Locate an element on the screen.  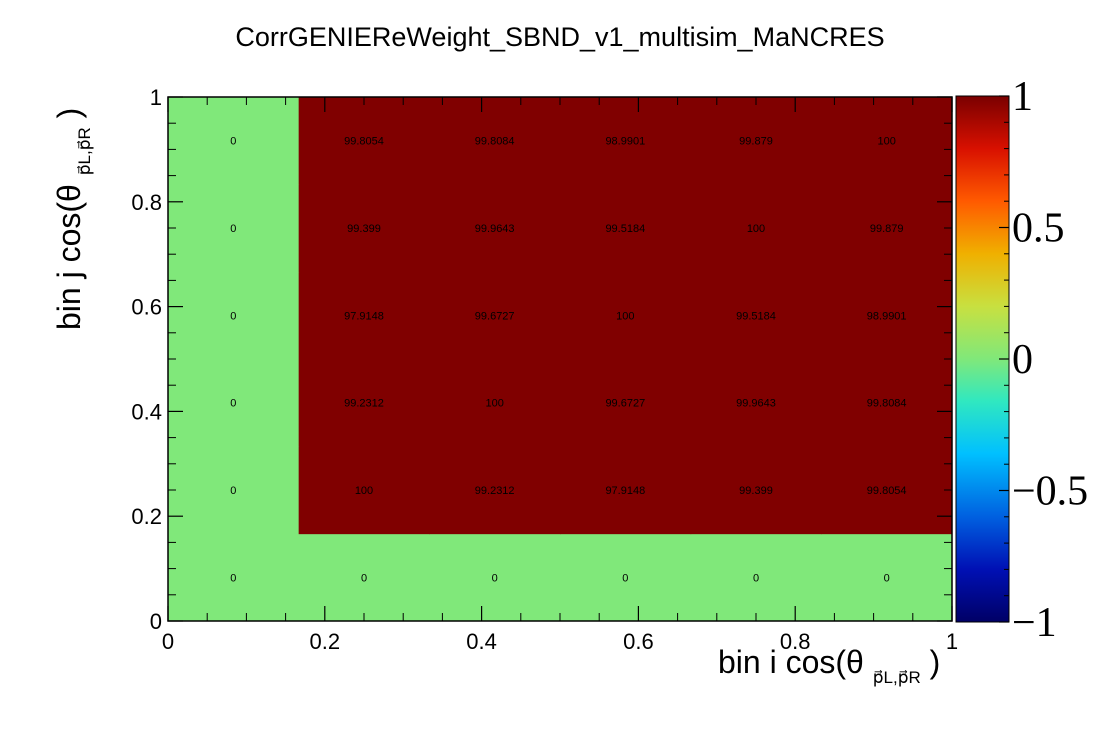
y-axis-title-main: bin j cos(θ is located at coordinates (69, 257).